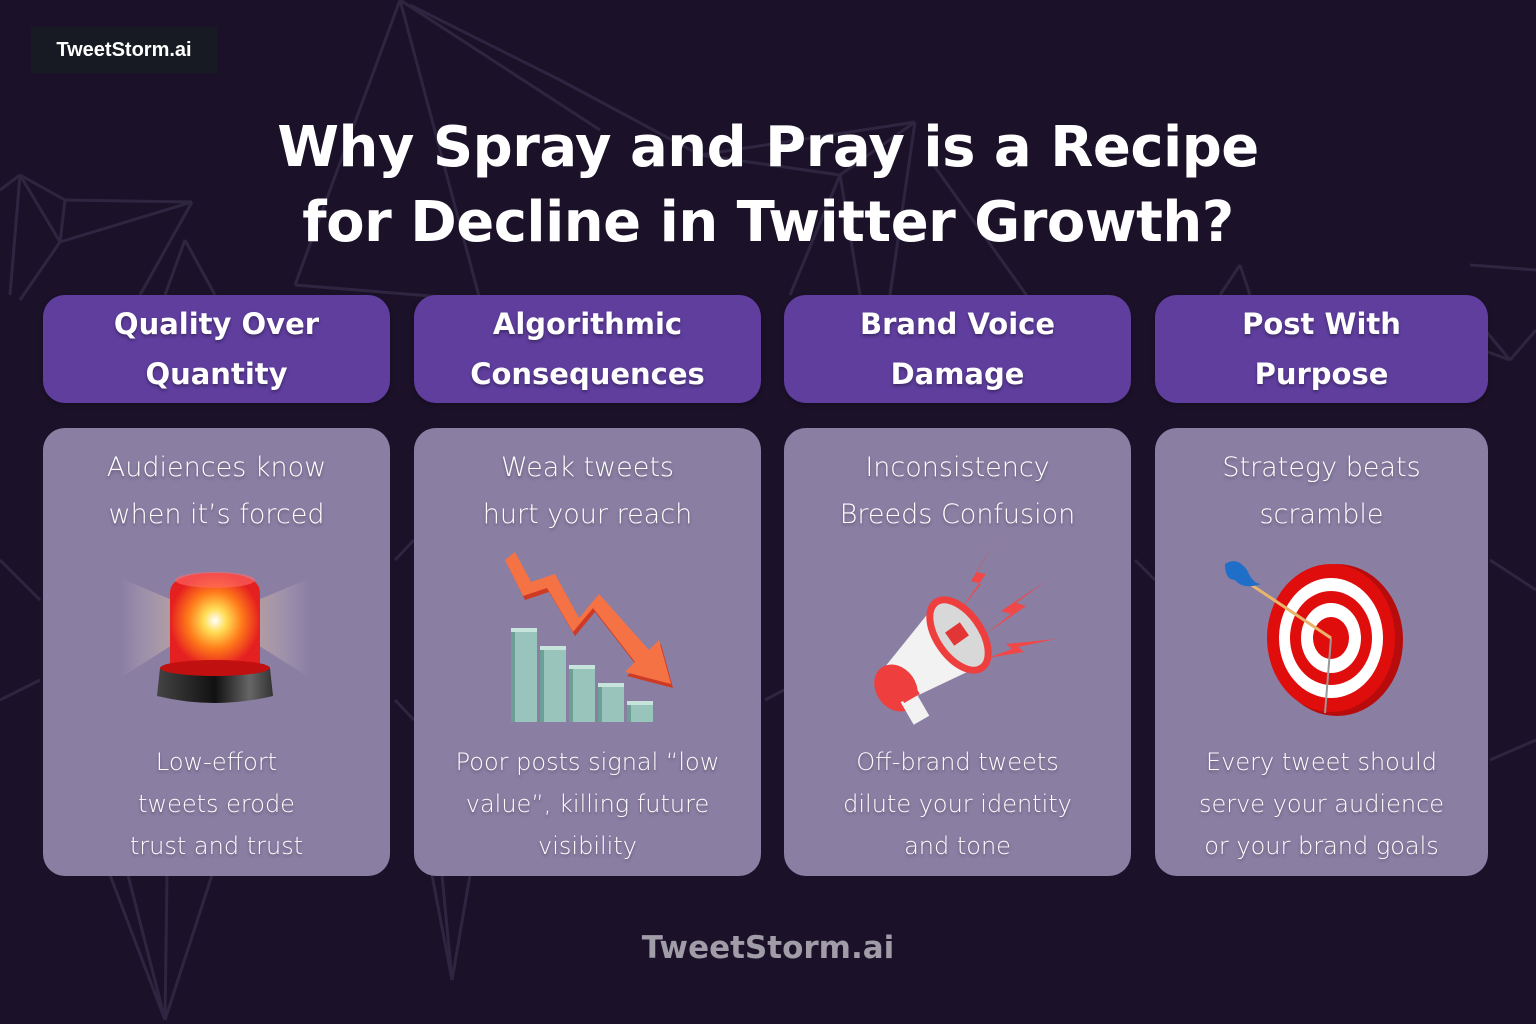  I want to click on column-heading-box: Algorithmic Consequences, so click(587, 349).